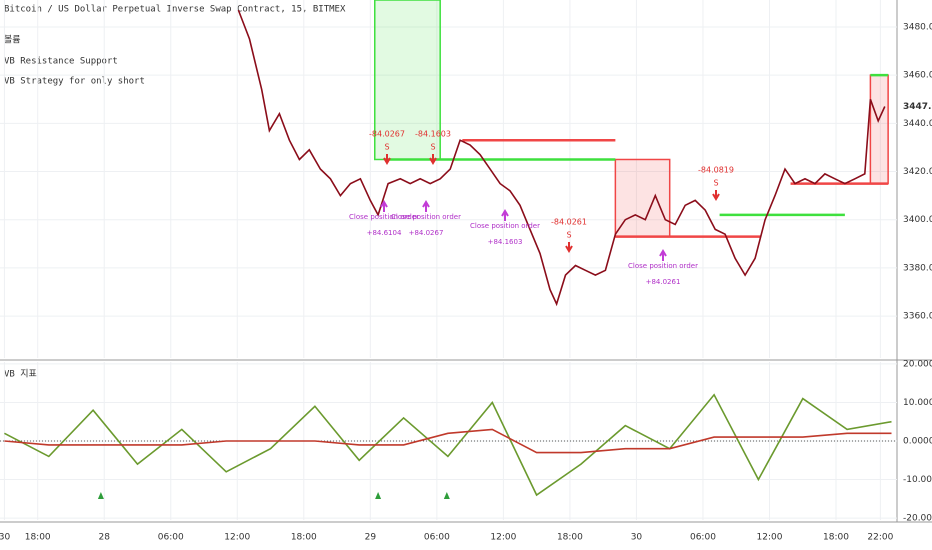 This screenshot has width=932, height=550. What do you see at coordinates (917, 107) in the screenshot?
I see `last-price-label: 3447.0` at bounding box center [917, 107].